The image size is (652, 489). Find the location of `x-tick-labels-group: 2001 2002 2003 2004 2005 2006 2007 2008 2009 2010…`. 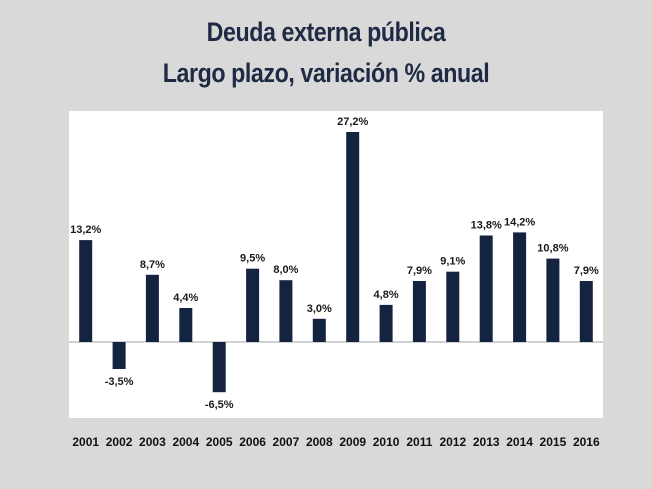

x-tick-labels-group: 2001 2002 2003 2004 2005 2006 2007 2008 2009 2010… is located at coordinates (336, 442).